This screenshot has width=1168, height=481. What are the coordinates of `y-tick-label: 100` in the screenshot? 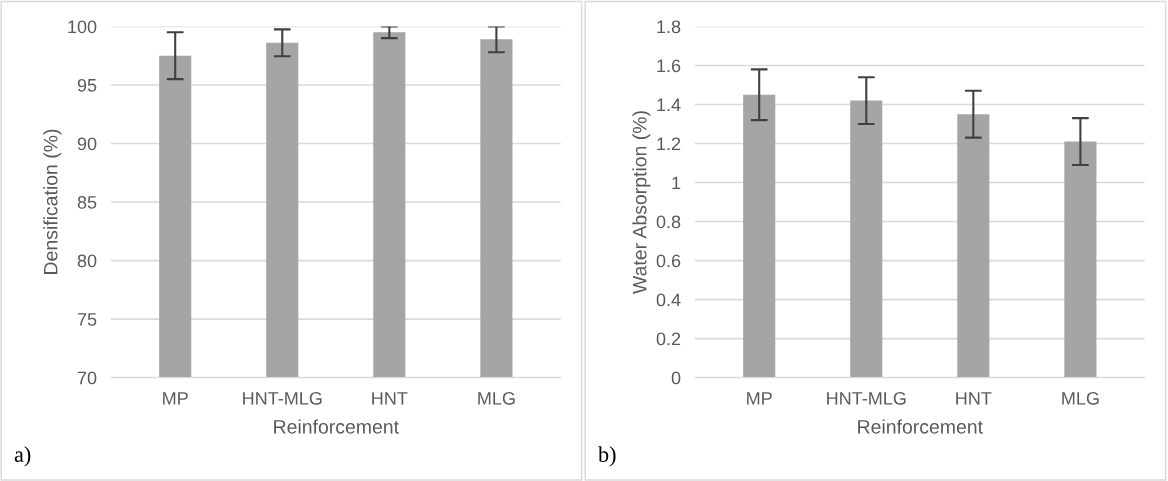 It's located at (82, 27).